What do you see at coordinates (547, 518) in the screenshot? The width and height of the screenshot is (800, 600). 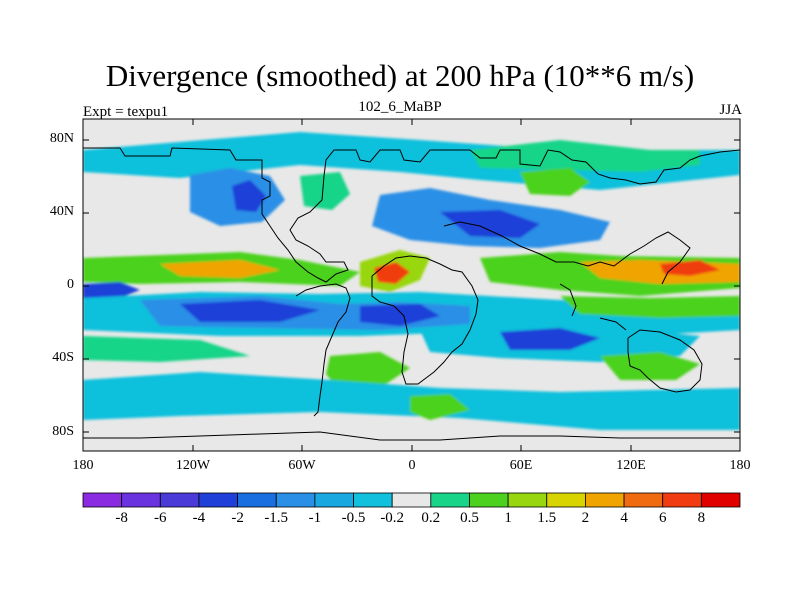 I see `colorbar-label: 1.5` at bounding box center [547, 518].